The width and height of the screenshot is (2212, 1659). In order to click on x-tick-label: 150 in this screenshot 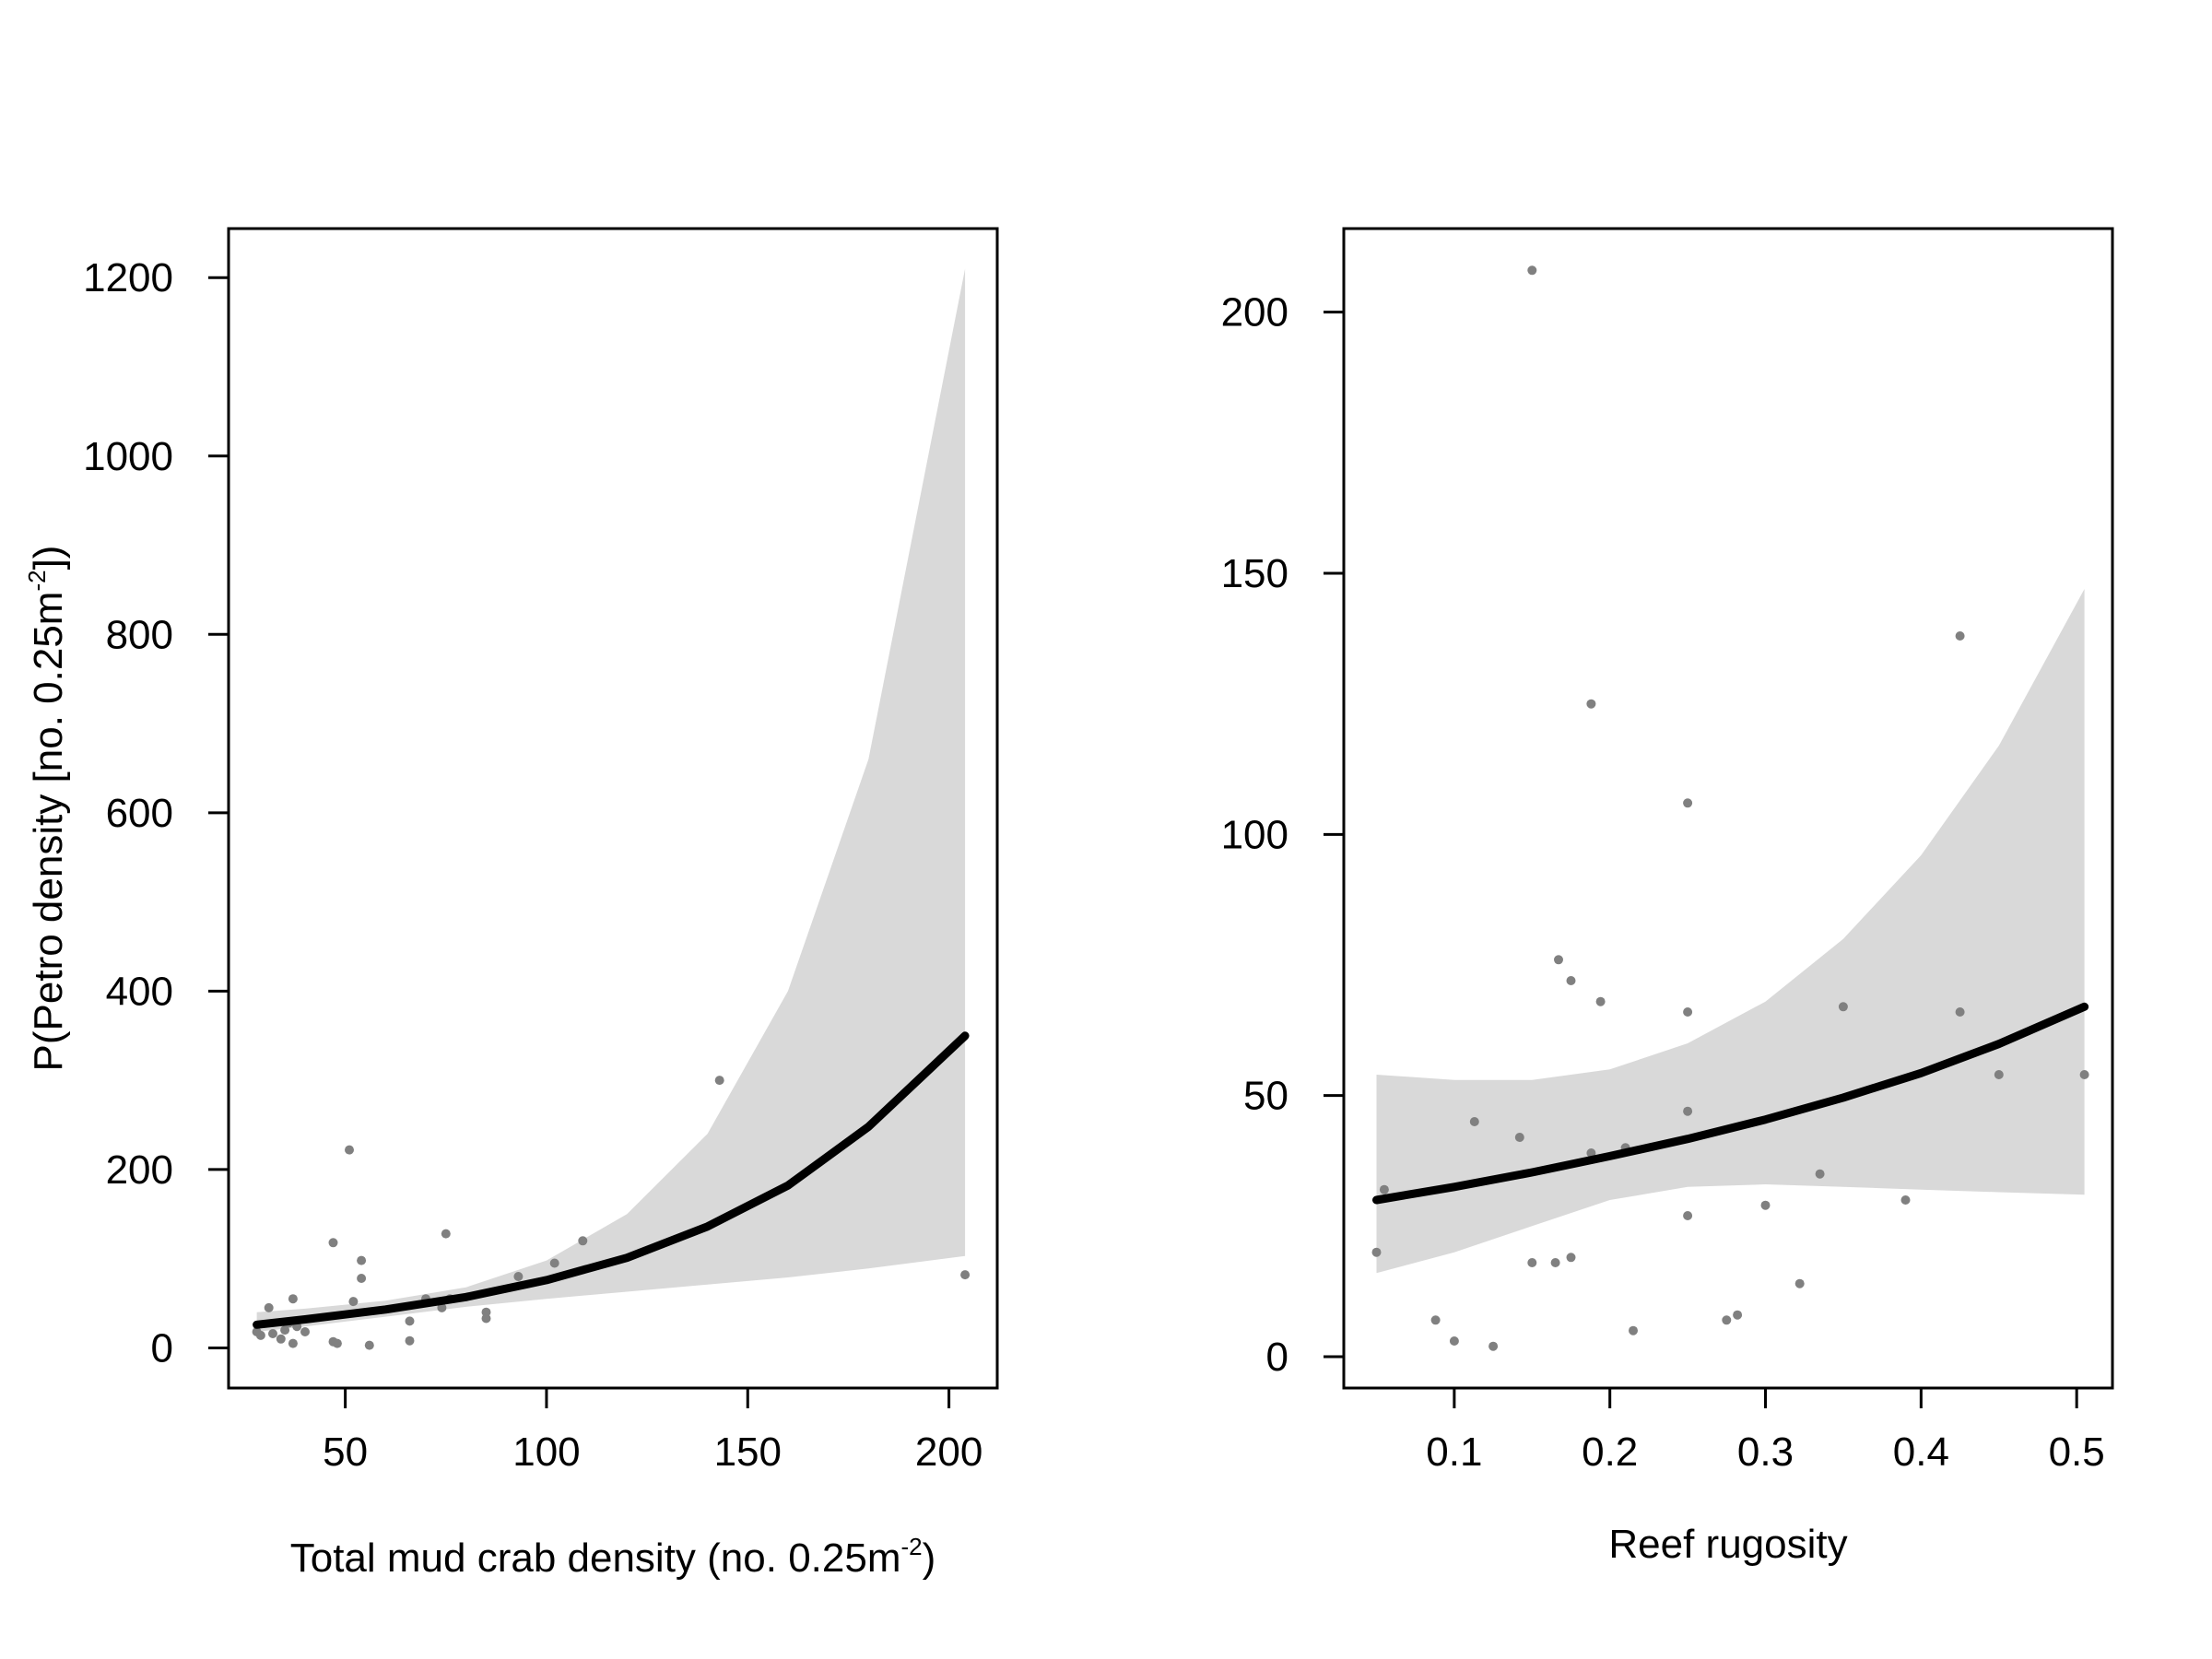, I will do `click(748, 1452)`.